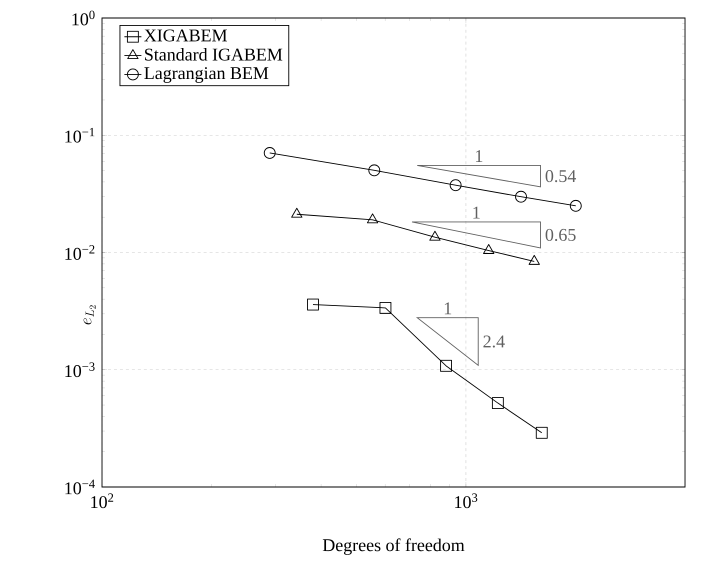 This screenshot has height=564, width=707. Describe the element at coordinates (561, 235) in the screenshot. I see `annotation: 0.65` at that location.